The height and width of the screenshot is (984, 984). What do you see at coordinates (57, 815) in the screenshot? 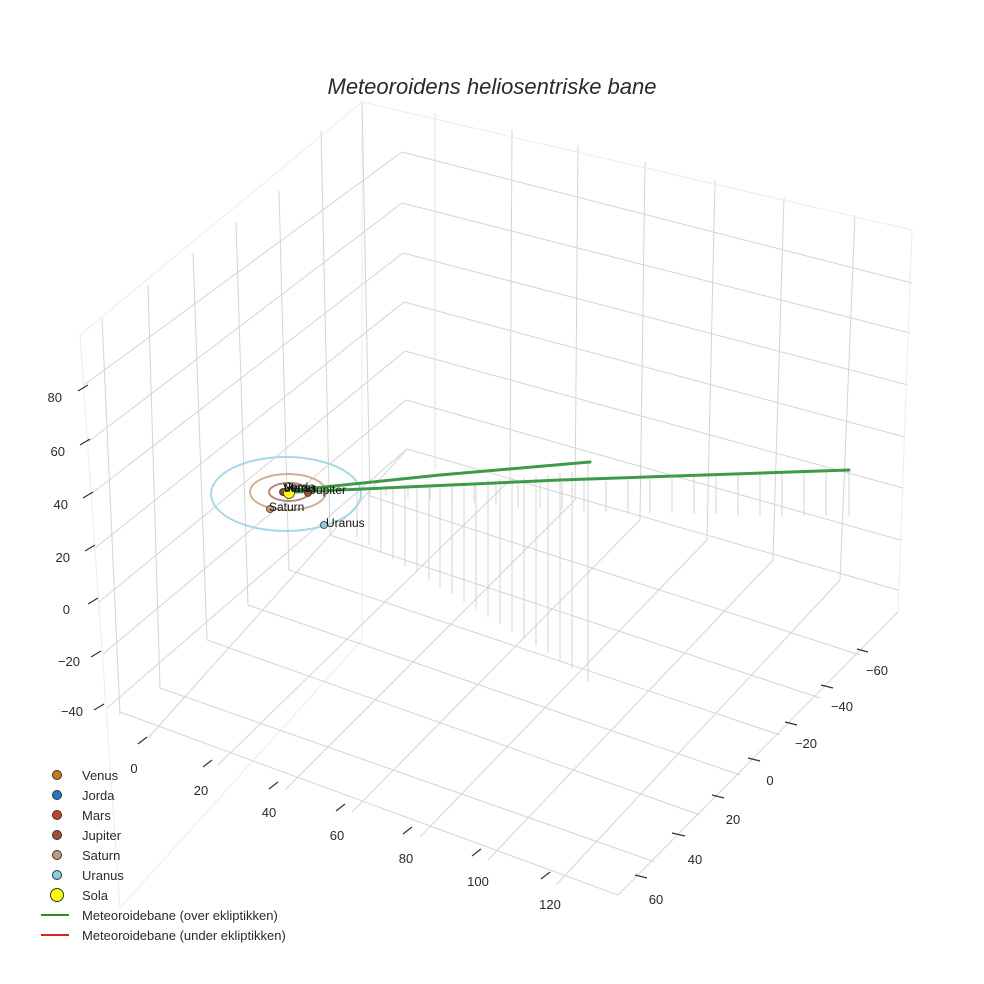
I see `mars-dot-icon` at bounding box center [57, 815].